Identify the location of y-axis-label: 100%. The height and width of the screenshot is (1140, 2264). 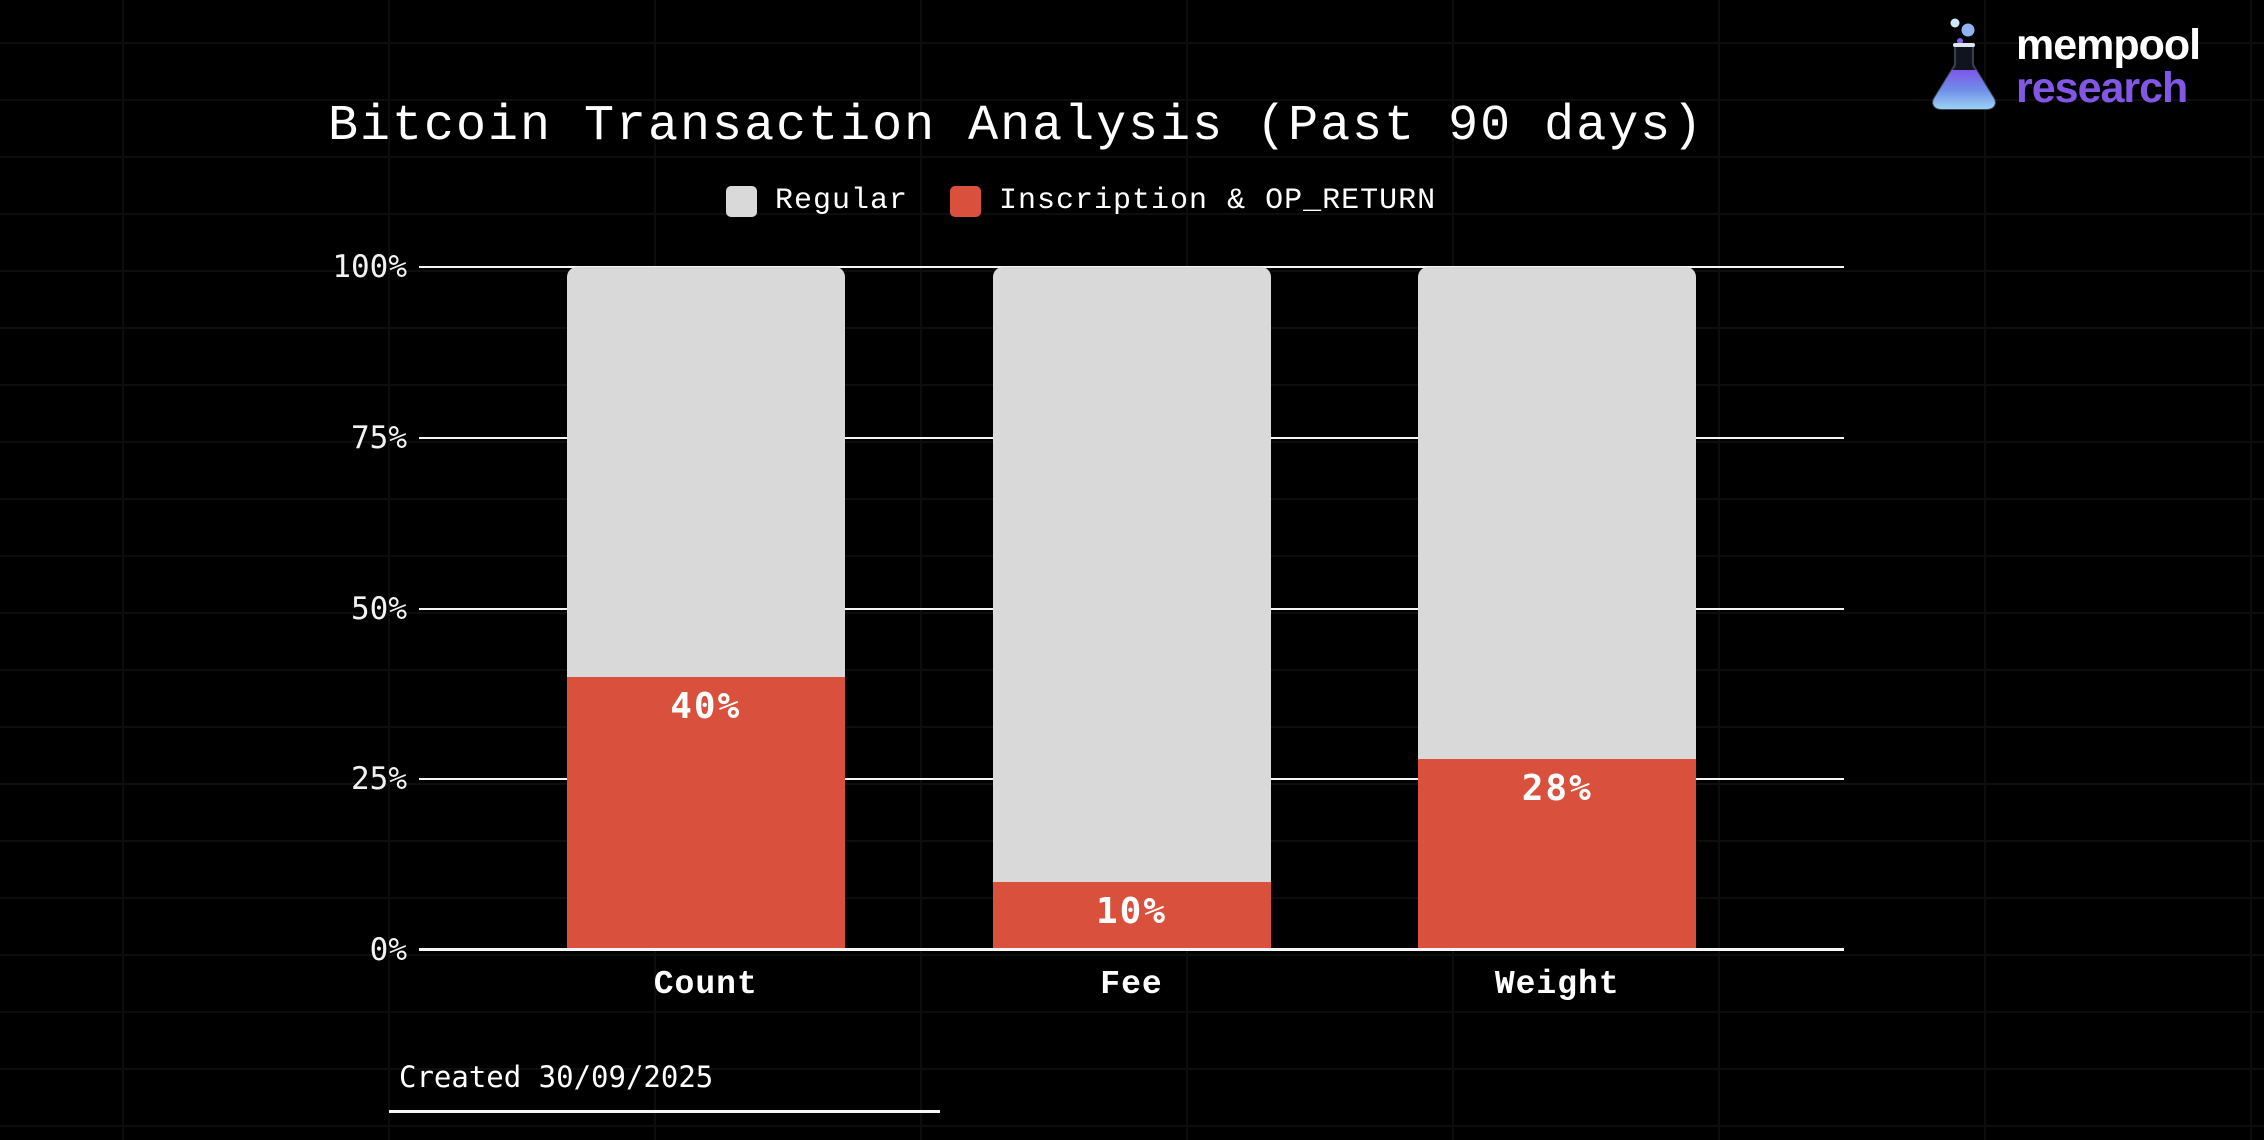
(369, 267).